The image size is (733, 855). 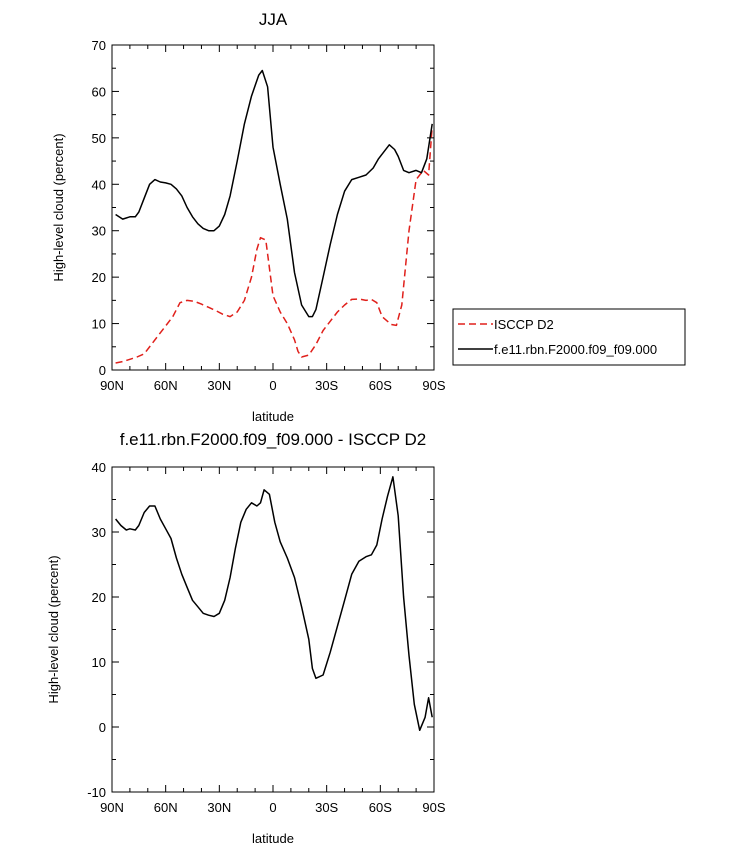 I want to click on y-tick-label: -10, so click(x=96, y=792).